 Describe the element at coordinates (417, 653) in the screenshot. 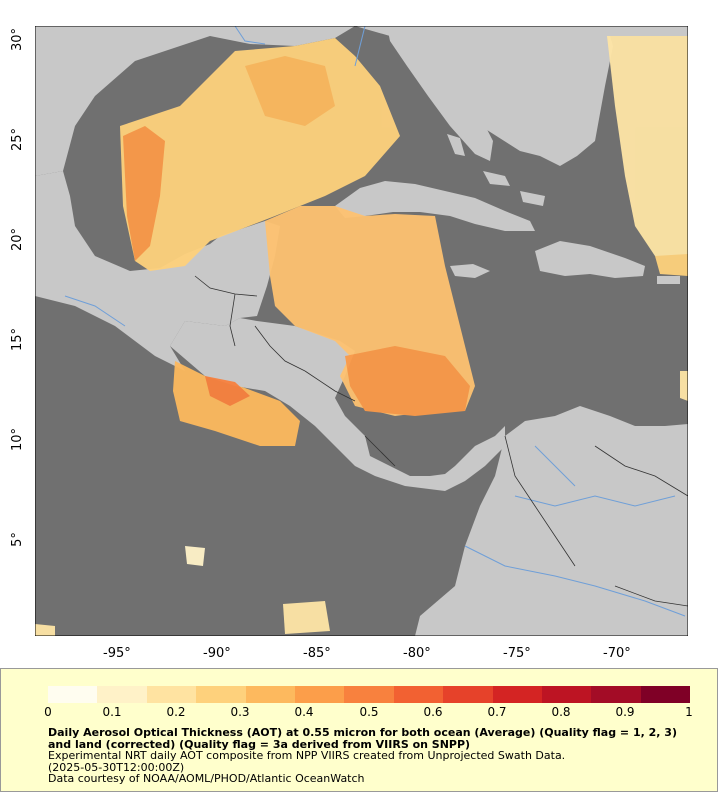

I see `lon-tick-label: -80°` at that location.